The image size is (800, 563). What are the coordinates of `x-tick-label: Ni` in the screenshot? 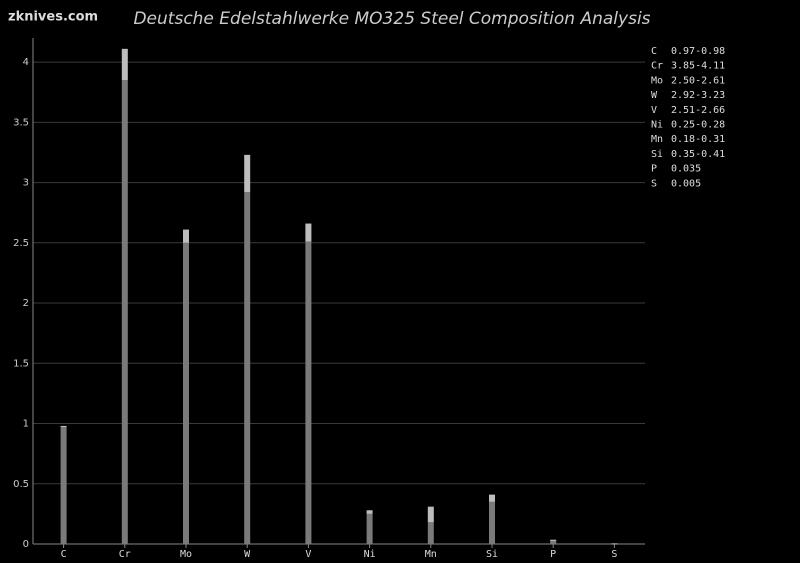 It's located at (370, 554).